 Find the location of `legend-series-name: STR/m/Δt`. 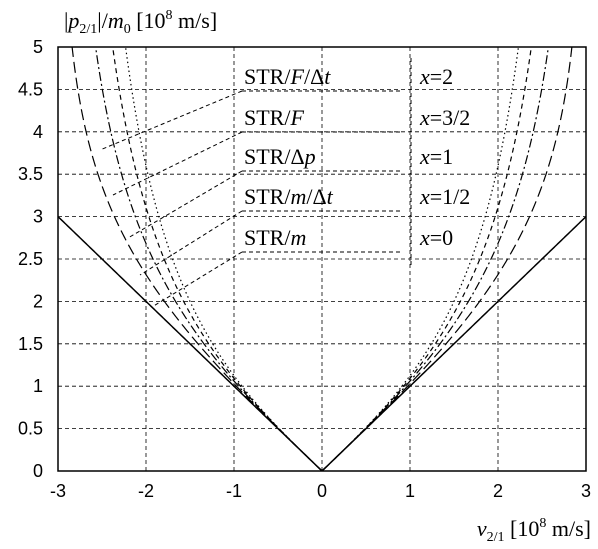

legend-series-name: STR/m/Δt is located at coordinates (289, 196).